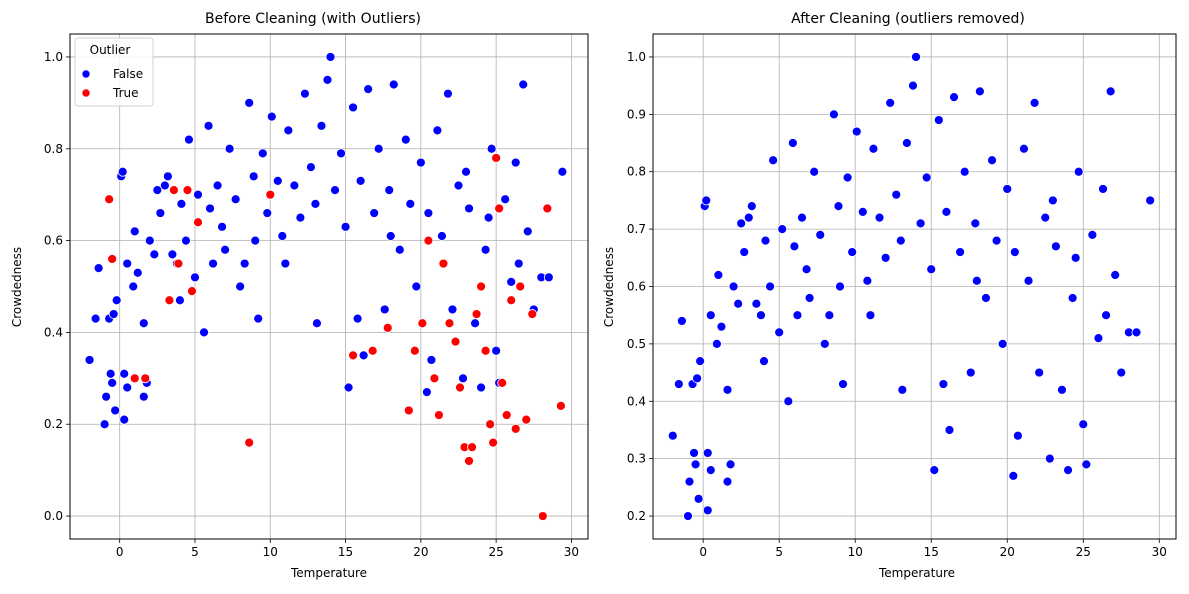 The image size is (1189, 594). Describe the element at coordinates (57, 286) in the screenshot. I see `y-ticks-before: 0.0 0.2 0.4 0.6 0.8 1.0` at that location.